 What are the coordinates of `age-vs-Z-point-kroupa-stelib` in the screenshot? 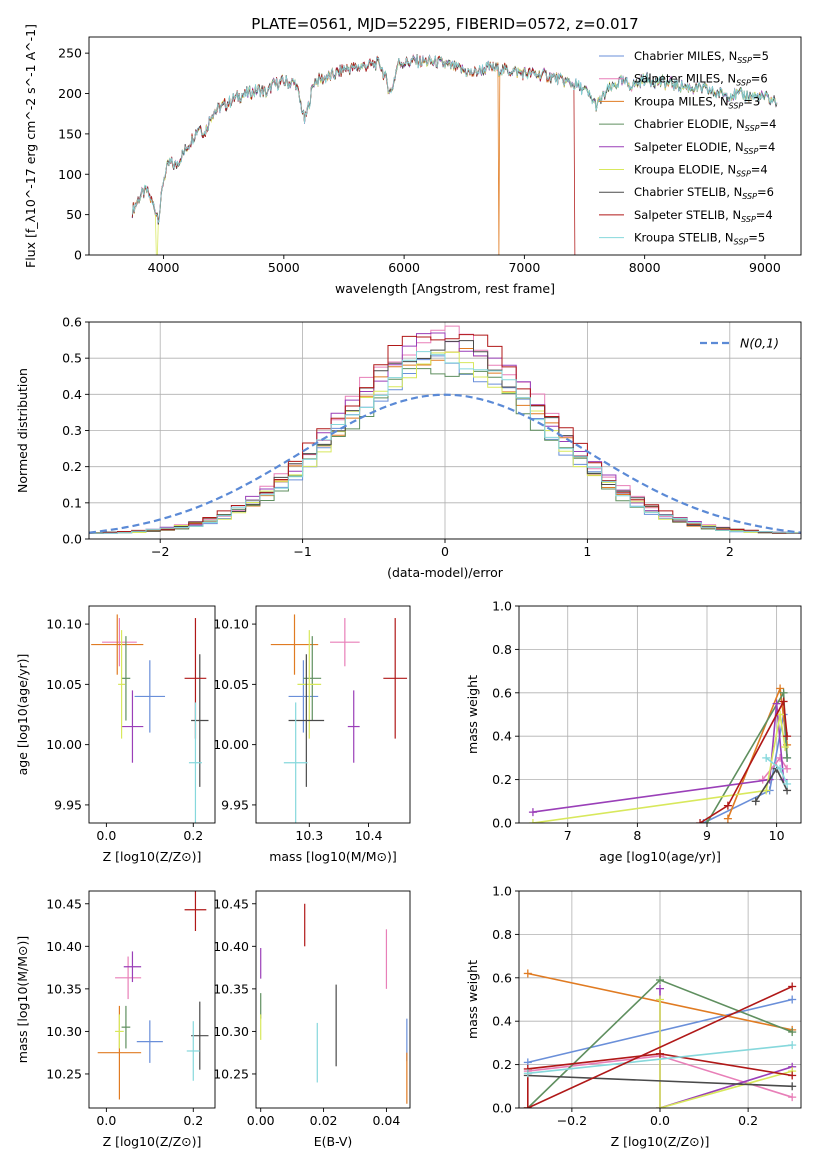 It's located at (195, 762).